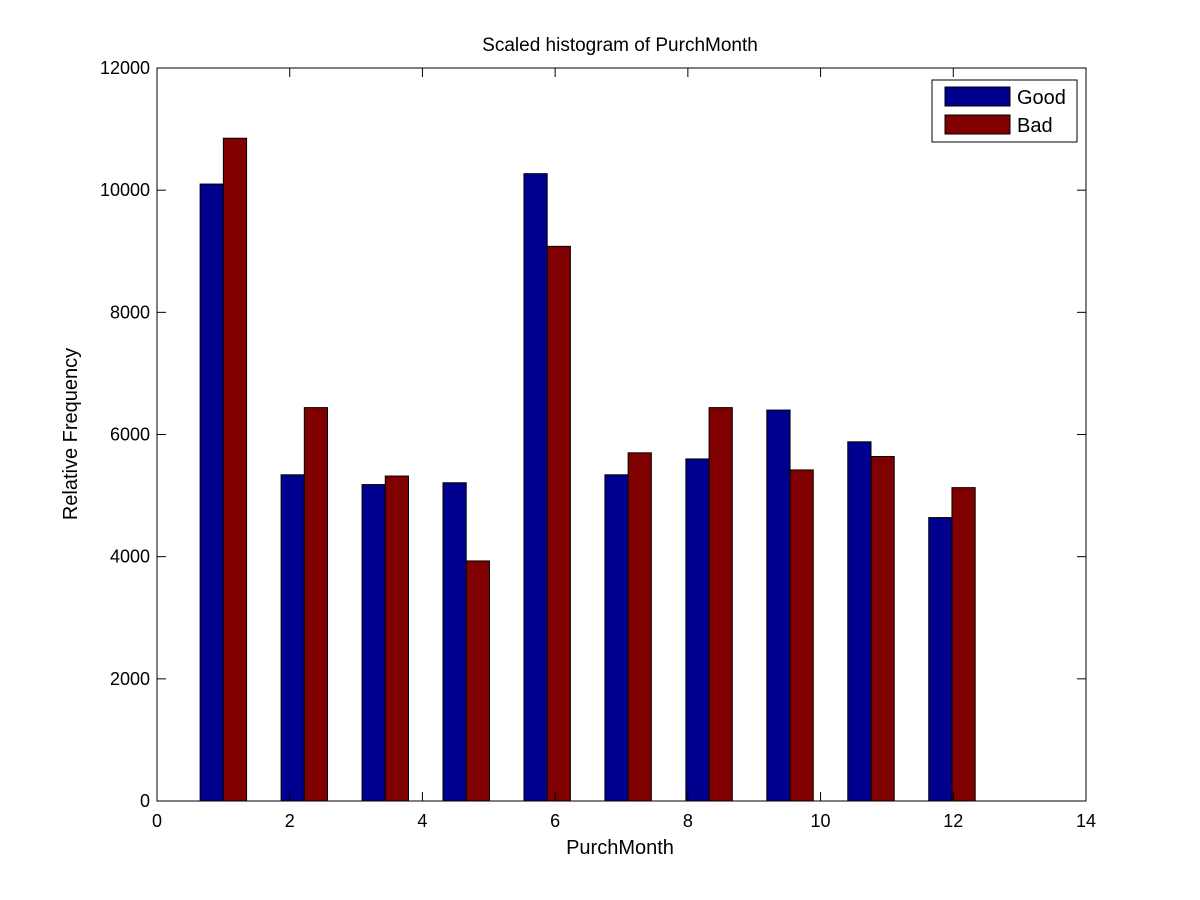  What do you see at coordinates (125, 190) in the screenshot?
I see `y-tick-label: 10000` at bounding box center [125, 190].